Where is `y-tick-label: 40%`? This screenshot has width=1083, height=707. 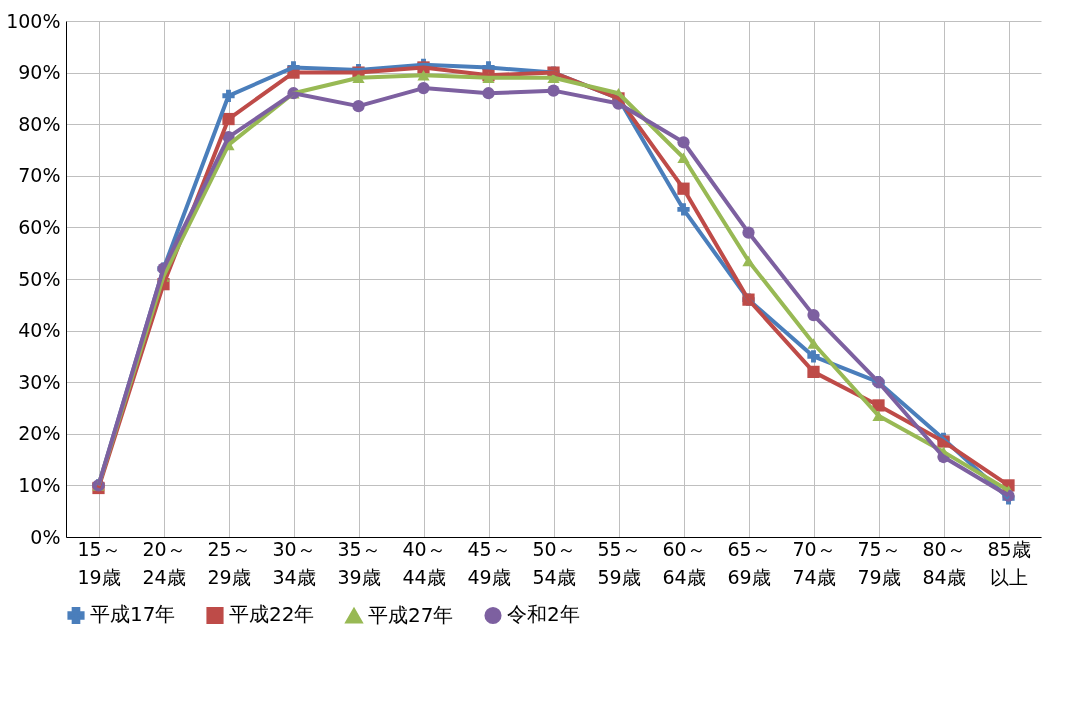
y-tick-label: 40% is located at coordinates (39, 330).